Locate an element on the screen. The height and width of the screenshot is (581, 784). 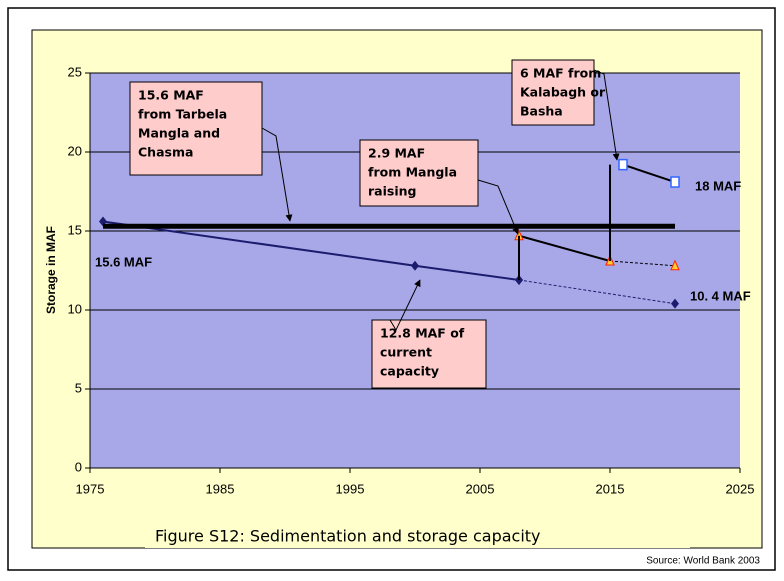
callout: 6 MAF from Kalabagh or Basha is located at coordinates (558, 92).